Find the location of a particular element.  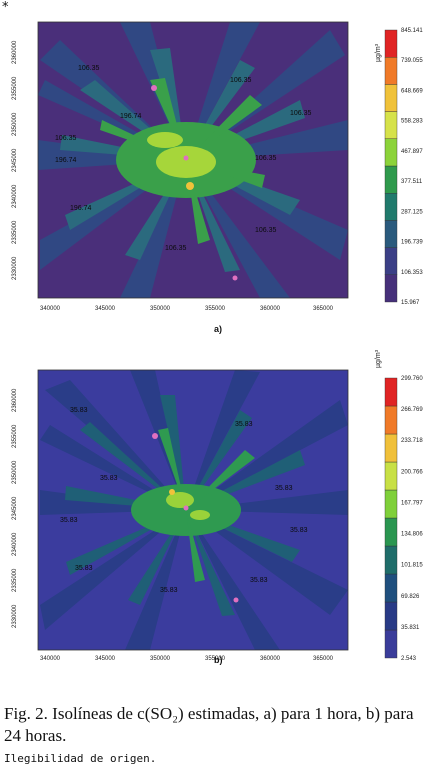

panel-label-a: a) is located at coordinates (218, 329).